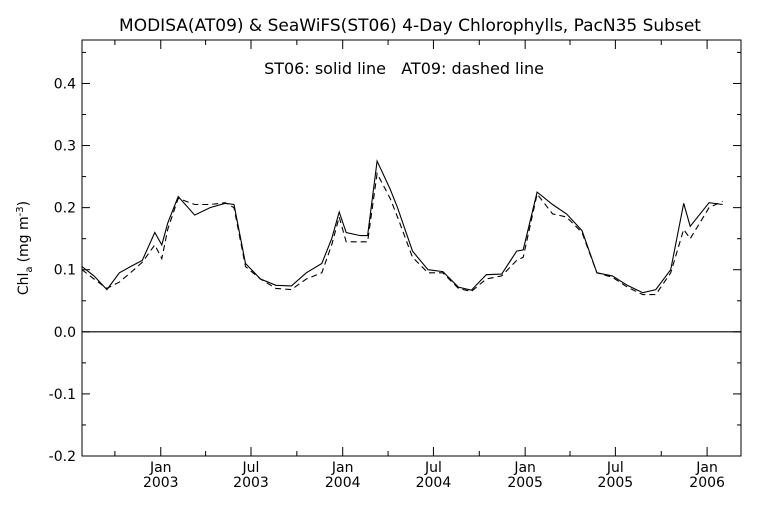  Describe the element at coordinates (24, 284) in the screenshot. I see `y-axis-label-main: Chl` at that location.